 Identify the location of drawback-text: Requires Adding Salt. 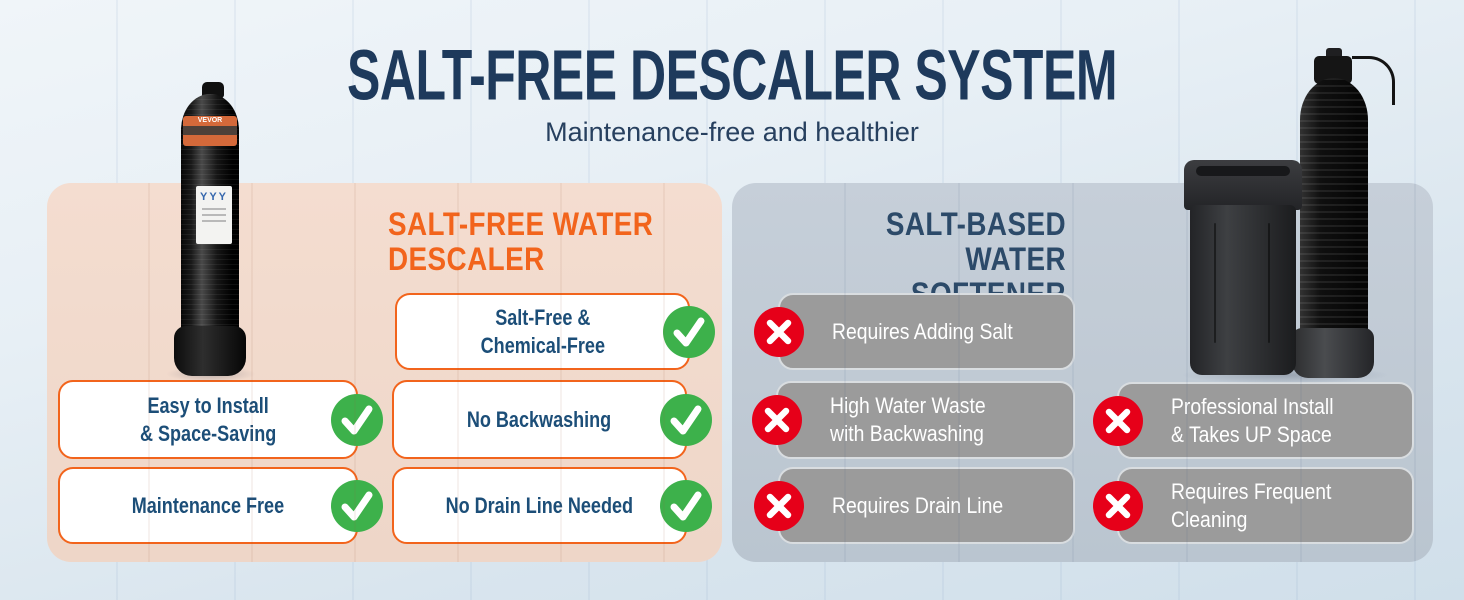
(922, 331).